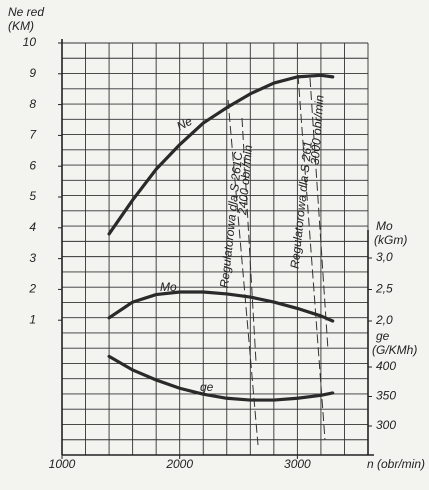 Image resolution: width=429 pixels, height=490 pixels. What do you see at coordinates (32, 196) in the screenshot?
I see `y-tick-label: 5` at bounding box center [32, 196].